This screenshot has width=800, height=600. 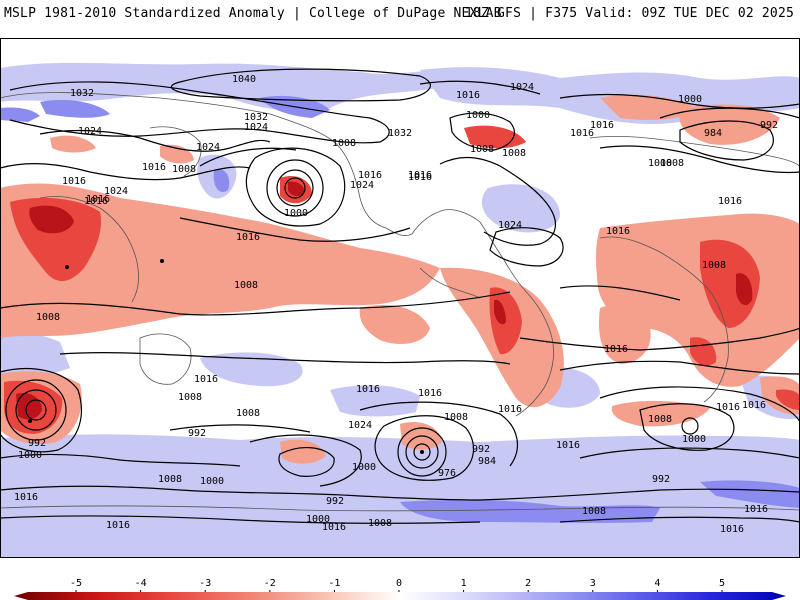 I want to click on colorbar-tick-label: 5, so click(x=722, y=583).